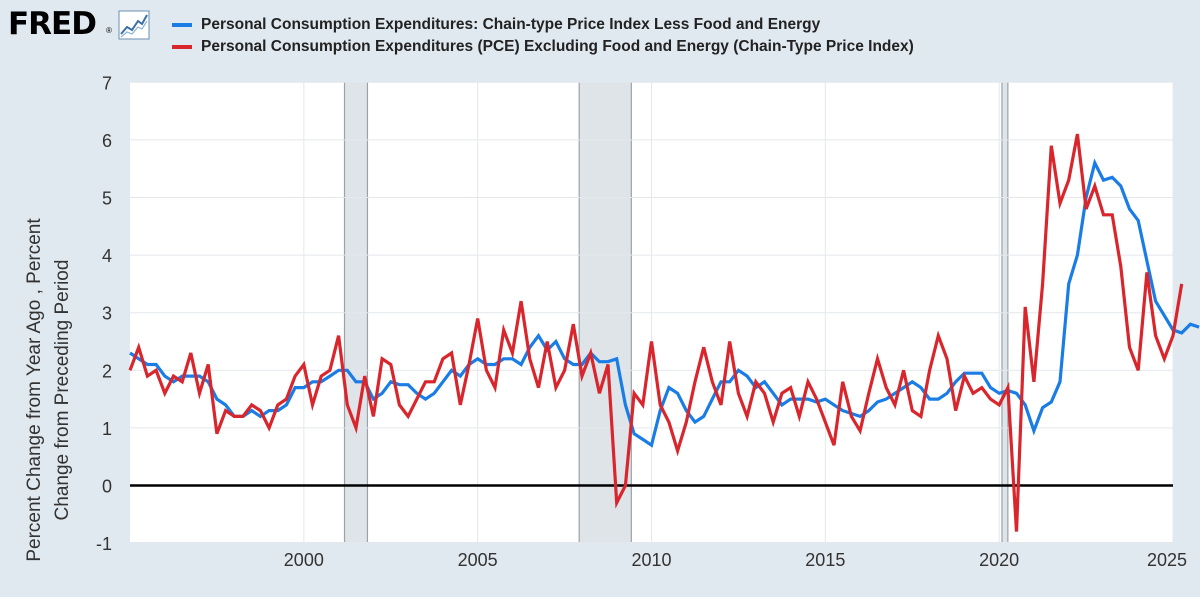  I want to click on y-tick-label: 3, so click(107, 314).